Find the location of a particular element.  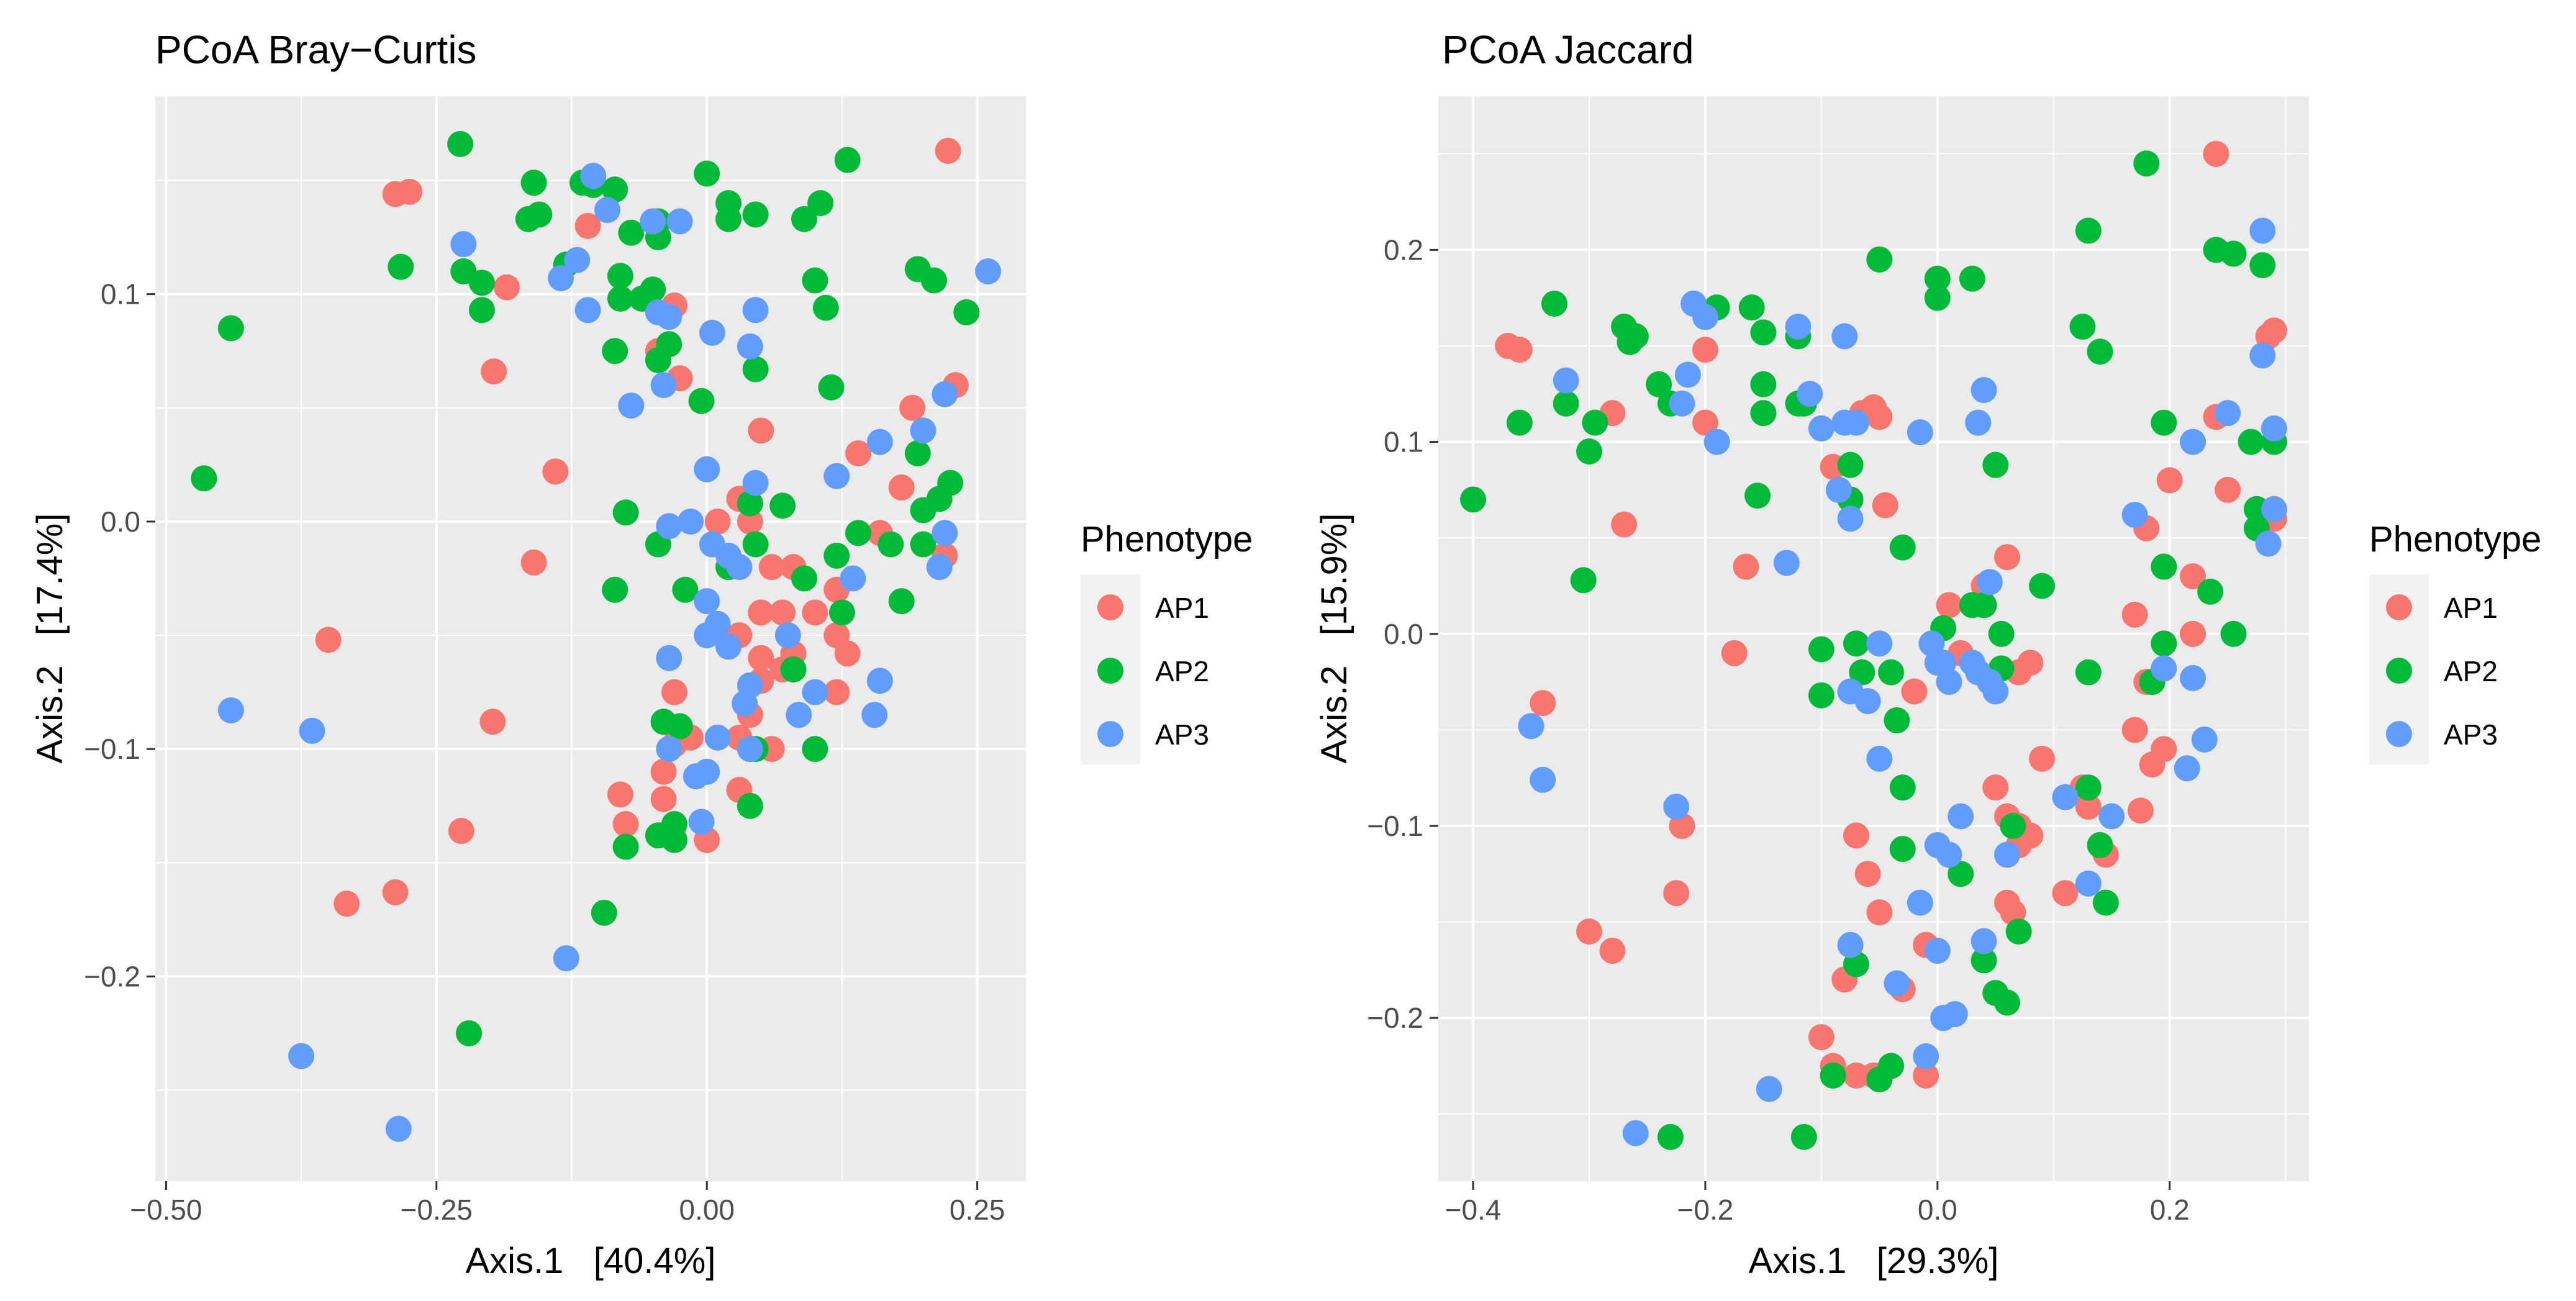

jaccard-y-ticks: −0.2 −0.1 0.0 0.1 0.2 is located at coordinates (1402, 633).